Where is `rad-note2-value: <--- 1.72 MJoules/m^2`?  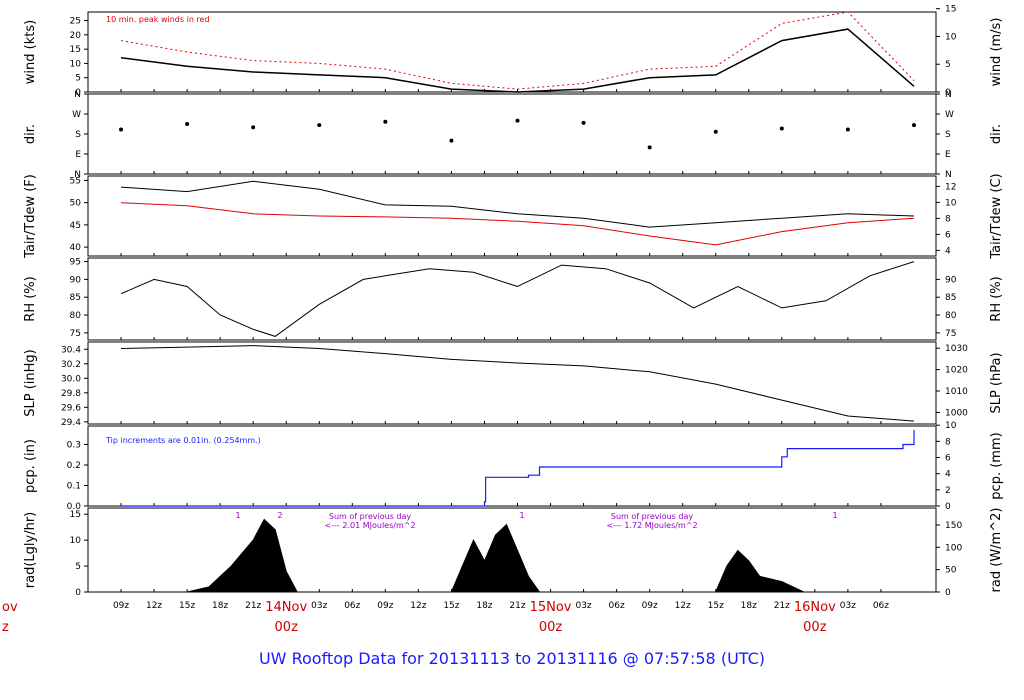 rad-note2-value: <--- 1.72 MJoules/m^2 is located at coordinates (651, 525).